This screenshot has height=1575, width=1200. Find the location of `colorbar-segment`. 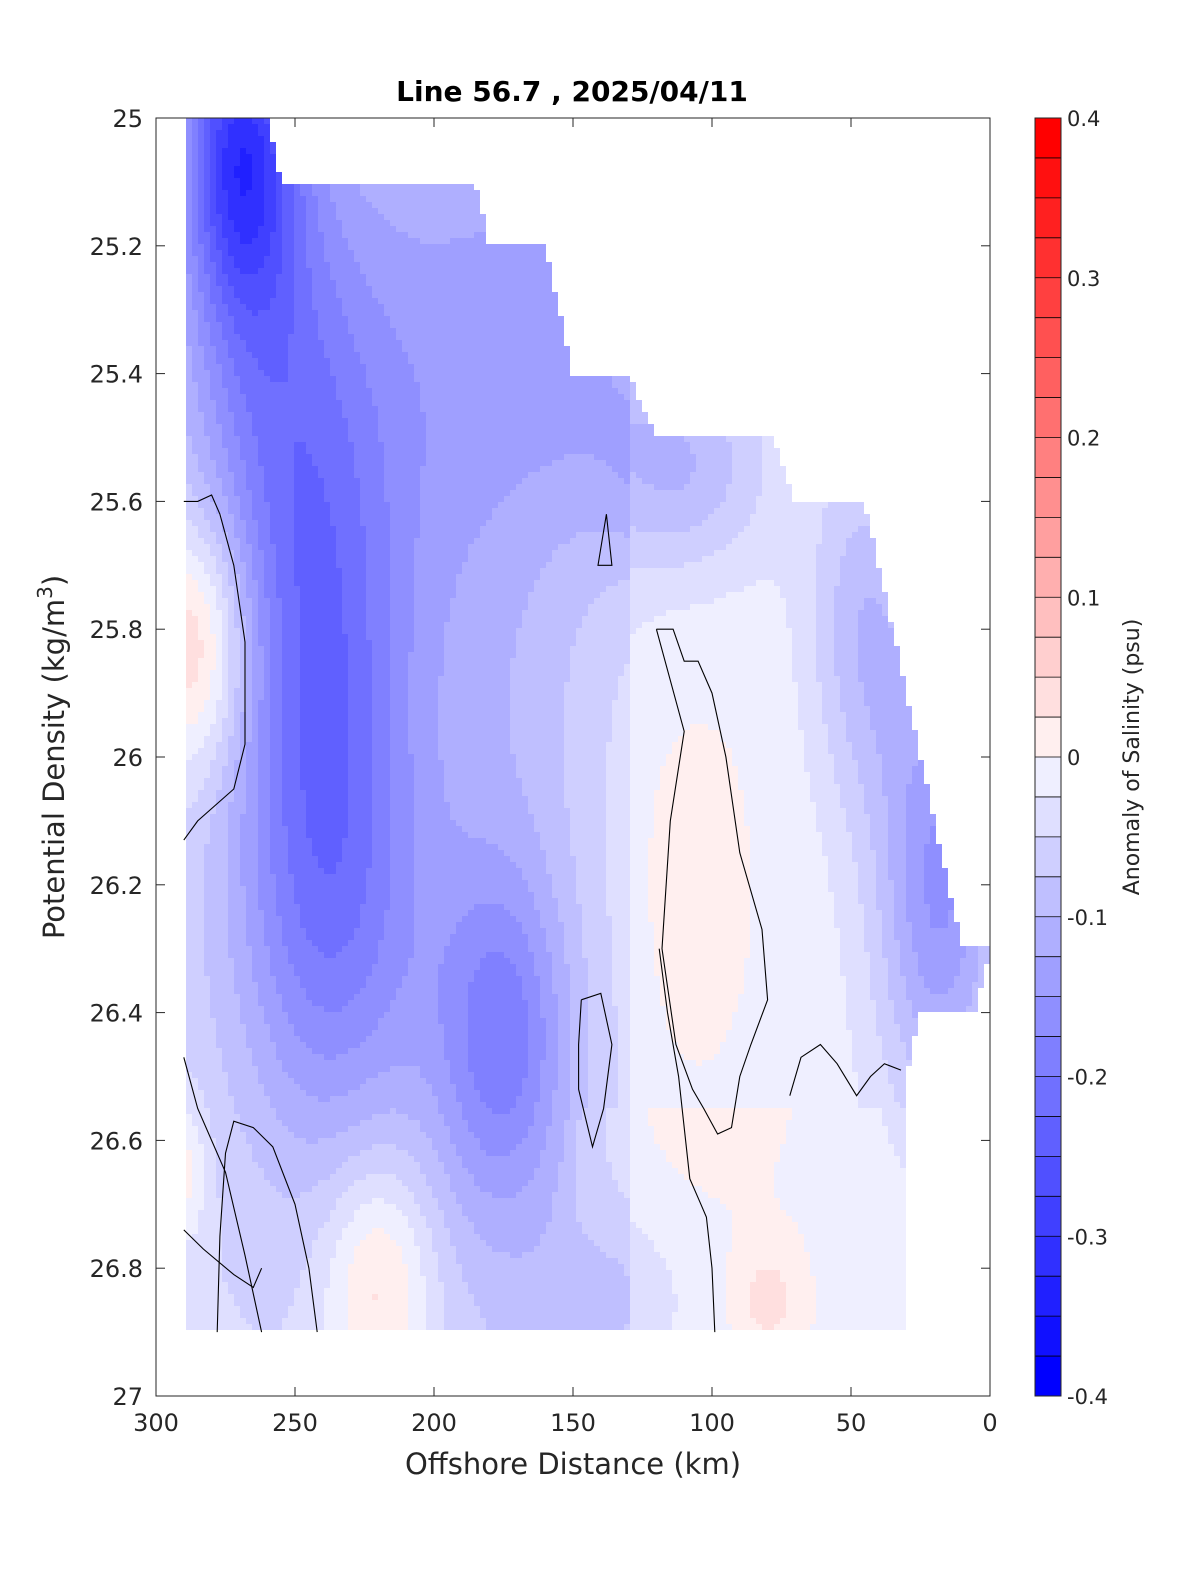

colorbar-segment is located at coordinates (1048, 937).